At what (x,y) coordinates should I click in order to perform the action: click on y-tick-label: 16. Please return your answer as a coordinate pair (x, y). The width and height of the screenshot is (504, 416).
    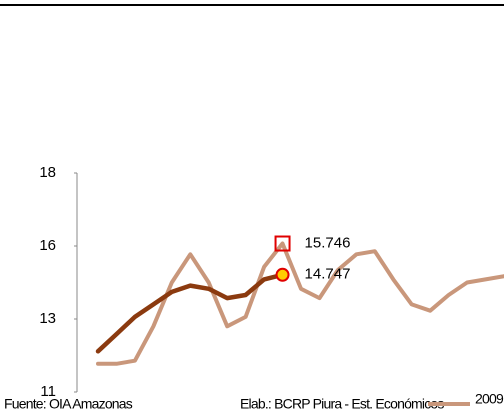
    Looking at the image, I should click on (47, 245).